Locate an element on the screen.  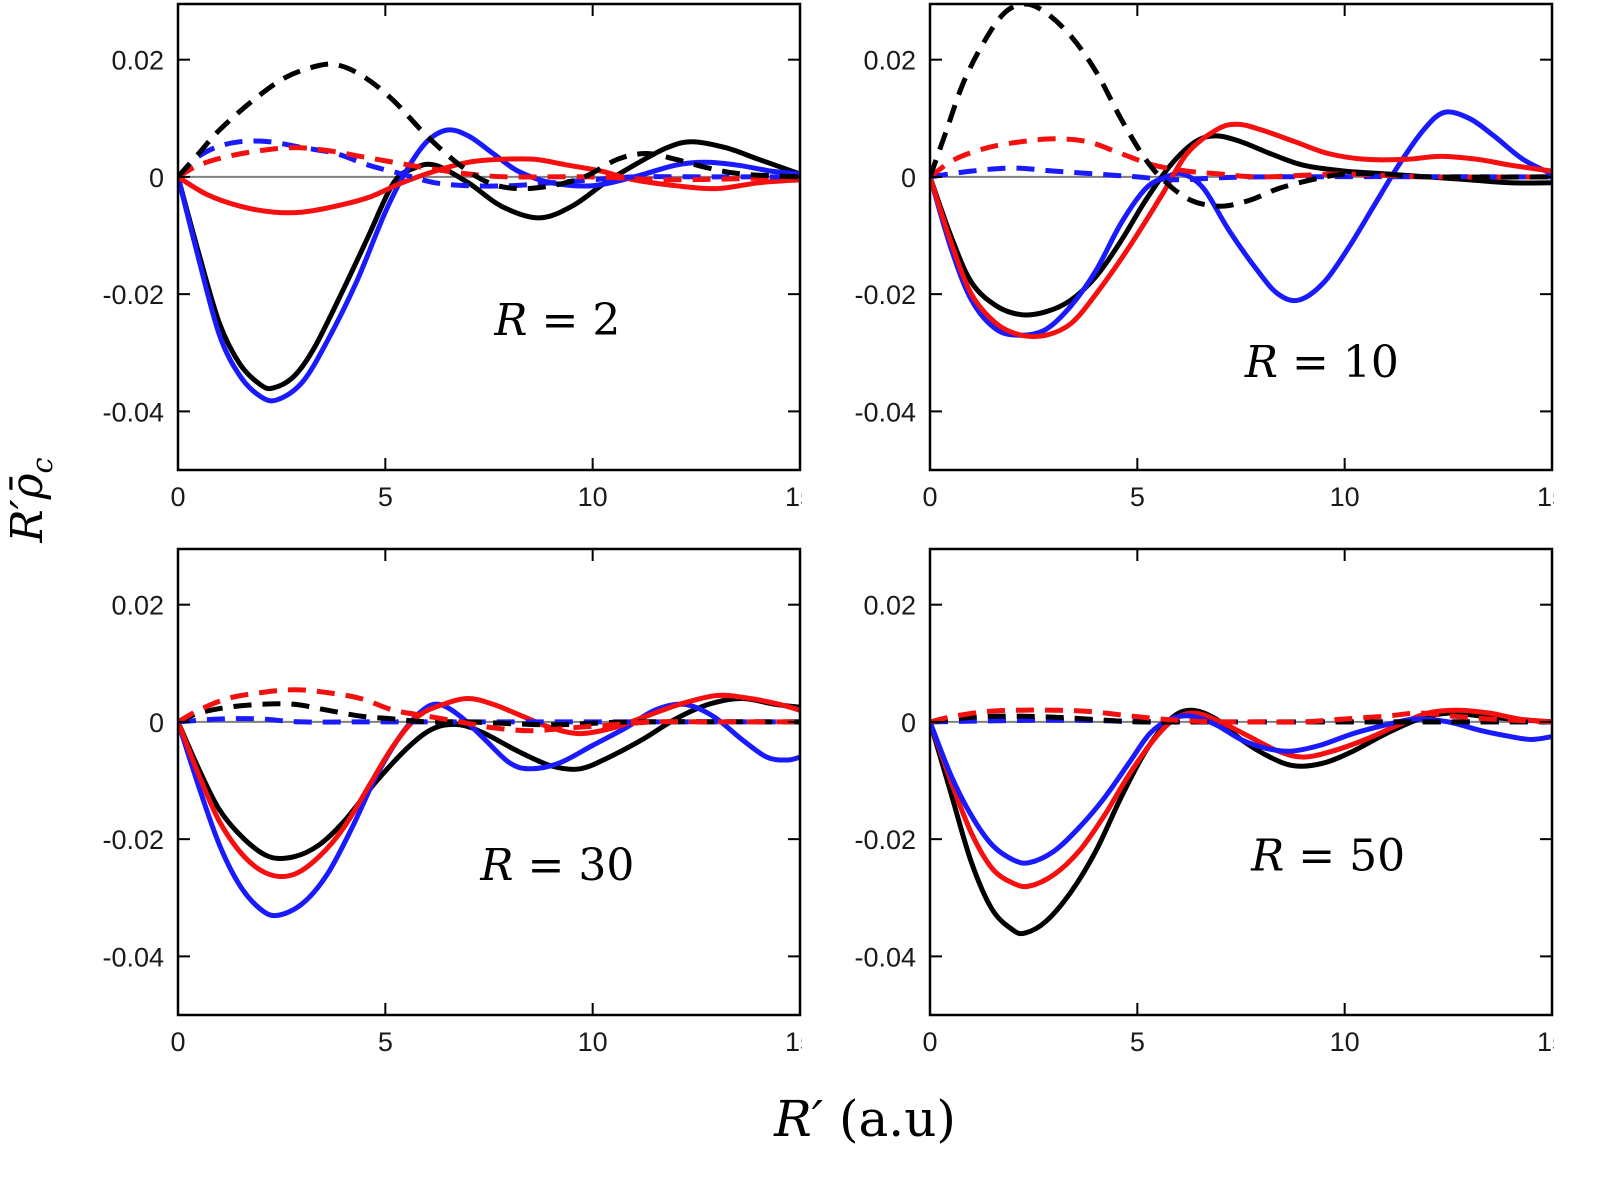
panel-annotation: R = 2 is located at coordinates (556, 320).